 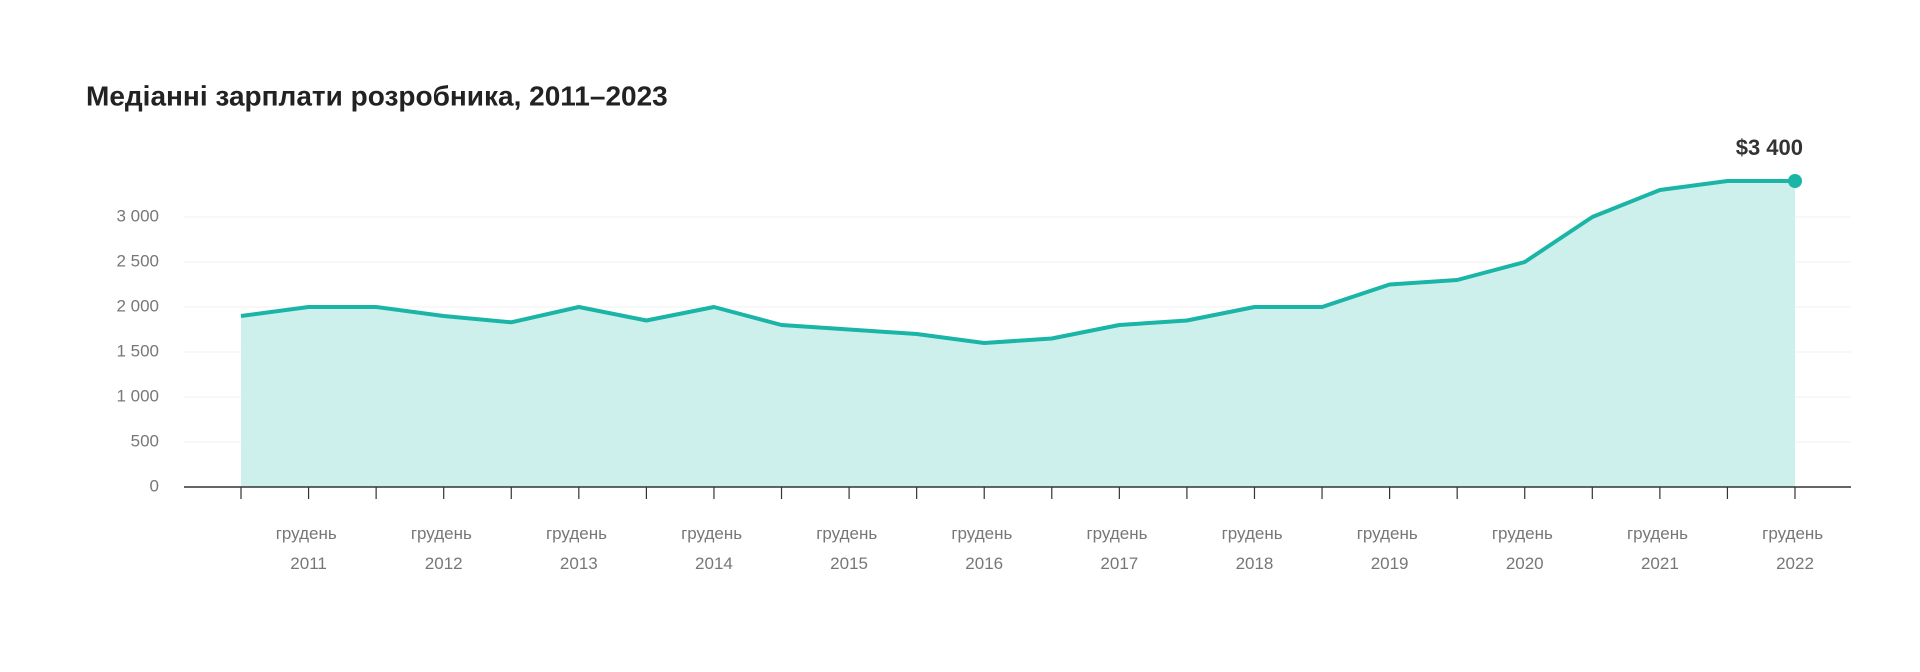 I want to click on value-label: $3 400, so click(x=1769, y=147).